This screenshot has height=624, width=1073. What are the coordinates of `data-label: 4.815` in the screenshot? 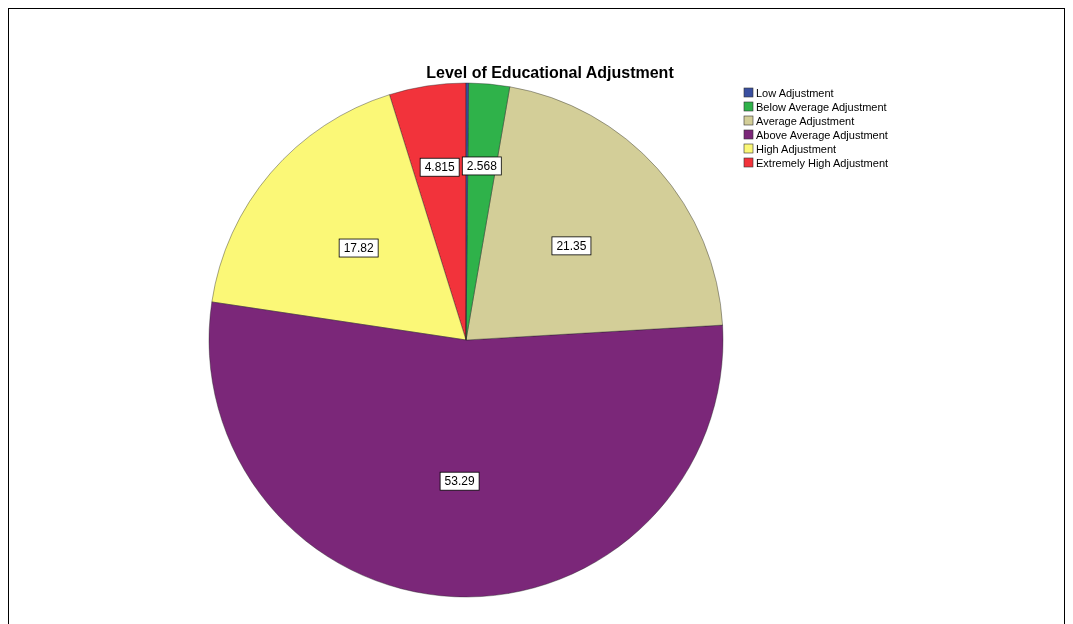 It's located at (440, 167).